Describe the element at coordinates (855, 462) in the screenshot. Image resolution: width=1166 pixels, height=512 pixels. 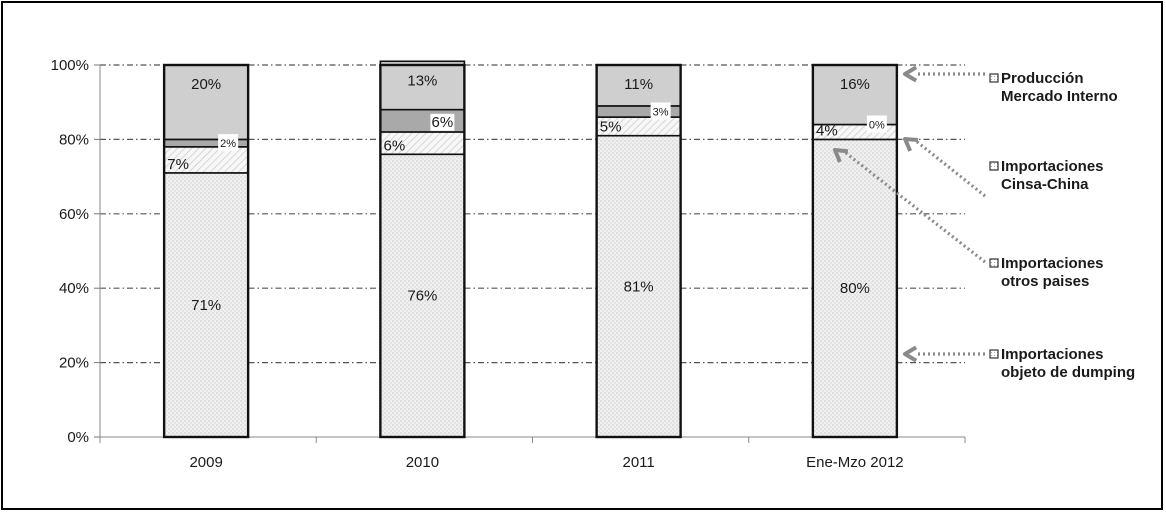
I see `x-tick-label: Ene-Mzo 2012` at that location.